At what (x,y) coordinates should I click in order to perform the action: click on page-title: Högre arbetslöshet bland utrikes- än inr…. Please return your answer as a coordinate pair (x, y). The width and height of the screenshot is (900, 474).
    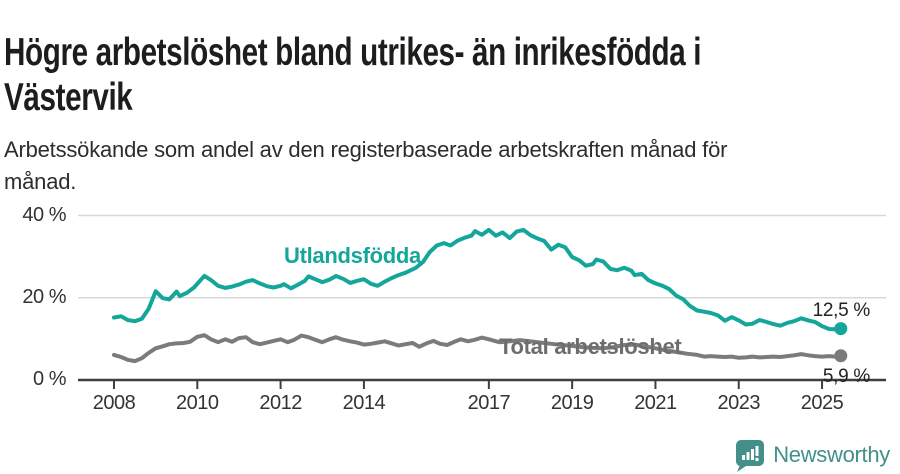
    Looking at the image, I should click on (353, 75).